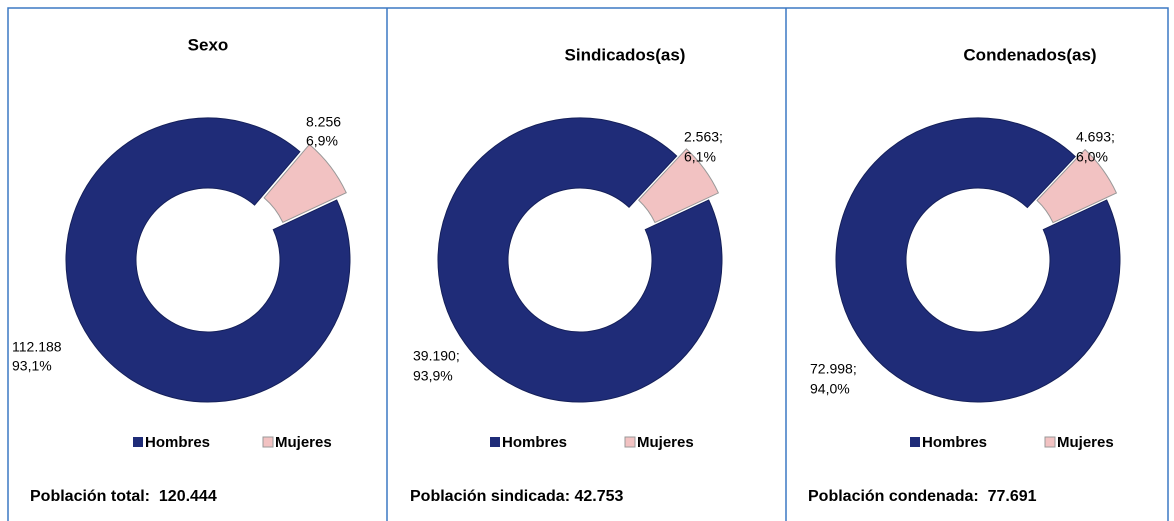 The width and height of the screenshot is (1174, 521). Describe the element at coordinates (1092, 157) in the screenshot. I see `percent-label: 6,0%` at that location.